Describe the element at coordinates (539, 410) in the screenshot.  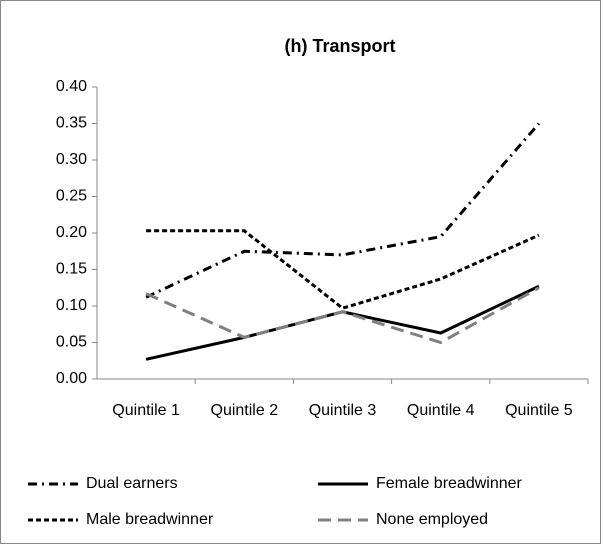
I see `x-tick-label: Quintile 5` at that location.